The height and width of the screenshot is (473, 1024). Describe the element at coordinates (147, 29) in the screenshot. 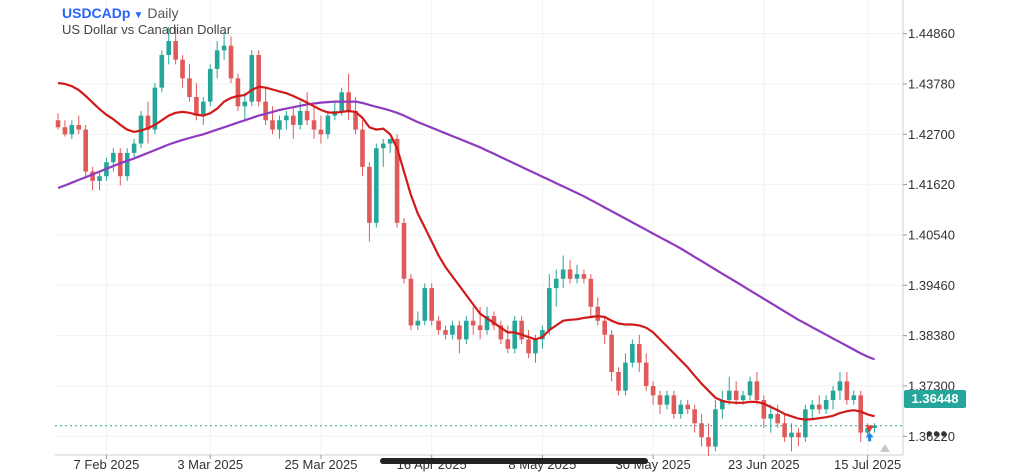

I see `instrument-description: US Dollar vs Canadian Dollar` at that location.